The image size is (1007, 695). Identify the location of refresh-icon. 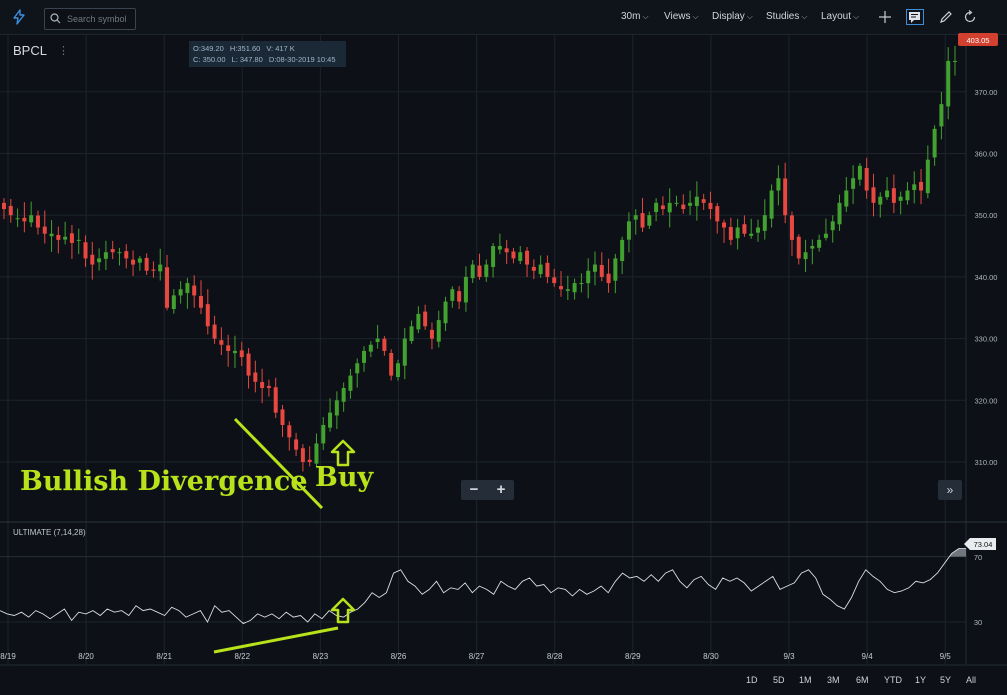
(970, 17).